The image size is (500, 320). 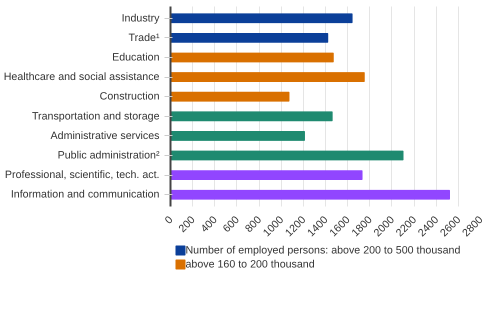 I want to click on legend-label: Number of employed persons: above 200 to 500 thousand, so click(x=322, y=250).